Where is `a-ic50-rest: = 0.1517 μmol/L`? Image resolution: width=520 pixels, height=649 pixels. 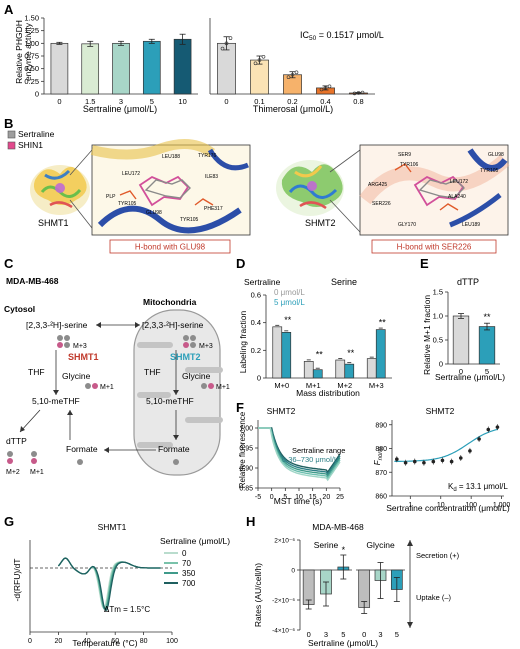 a-ic50-rest: = 0.1517 μmol/L is located at coordinates (349, 35).